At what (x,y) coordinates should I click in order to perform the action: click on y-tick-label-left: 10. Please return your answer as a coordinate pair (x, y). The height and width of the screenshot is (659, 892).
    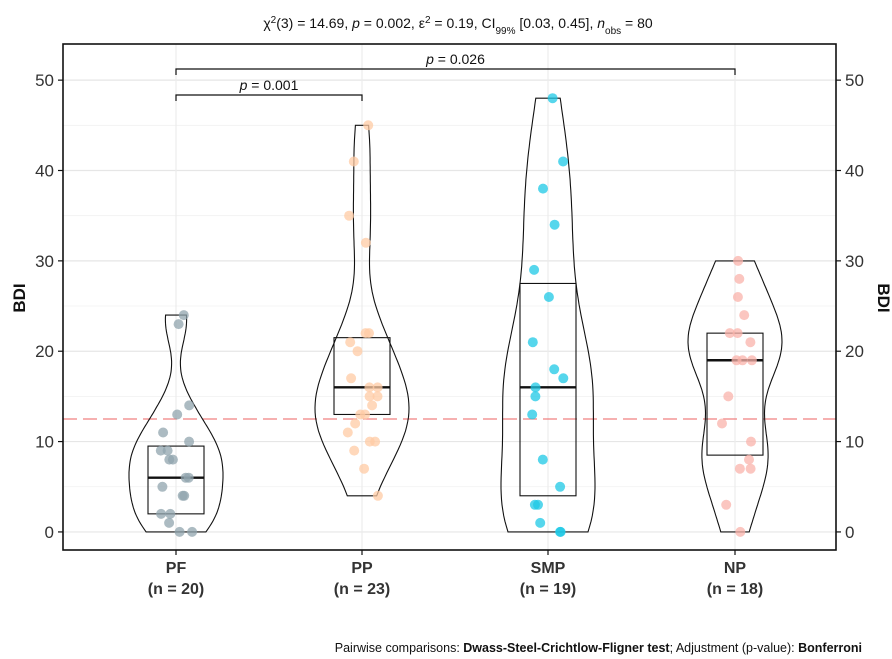
    Looking at the image, I should click on (44, 442).